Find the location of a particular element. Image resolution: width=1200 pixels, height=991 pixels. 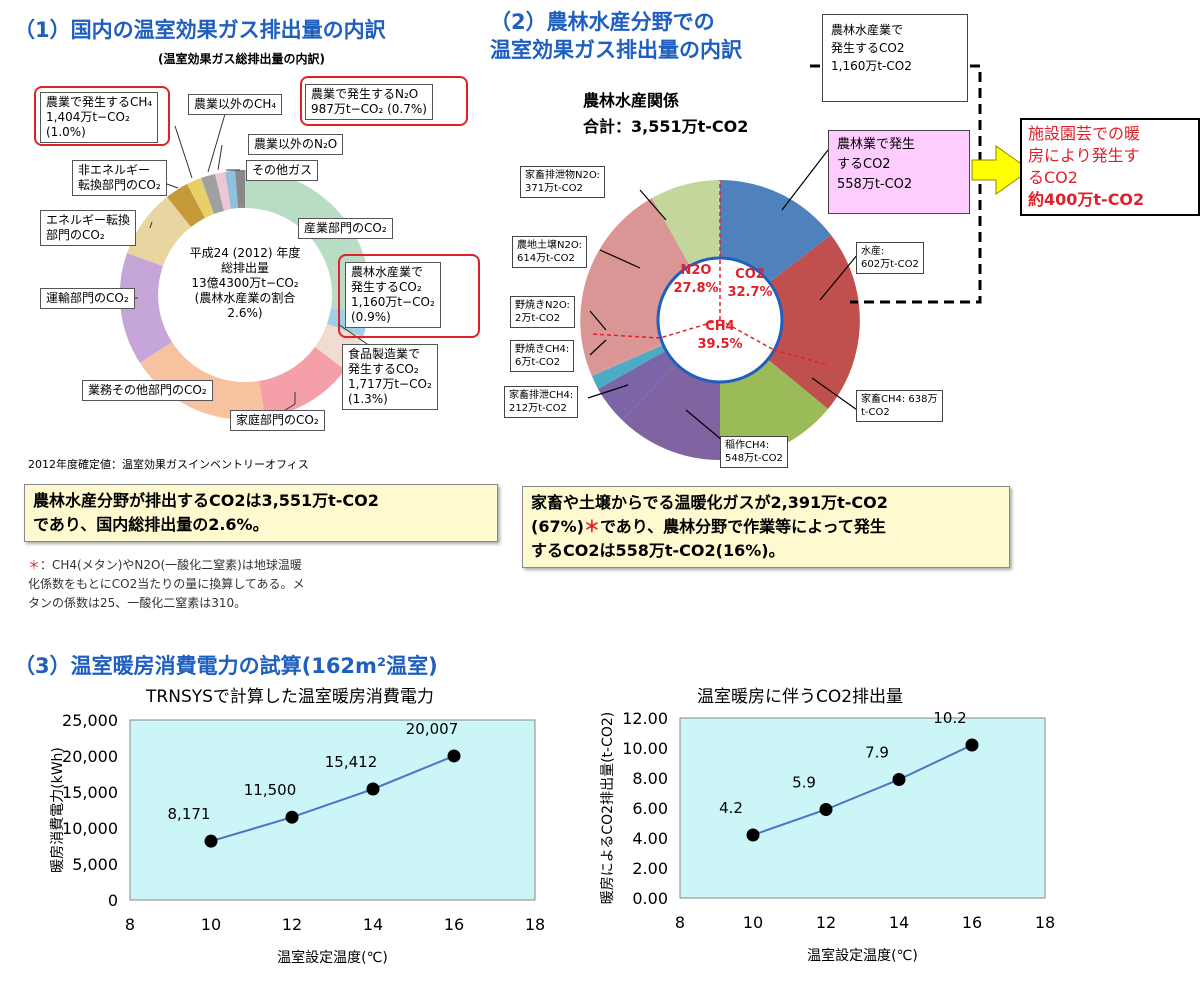

inner-co2: CO2 is located at coordinates (750, 274).